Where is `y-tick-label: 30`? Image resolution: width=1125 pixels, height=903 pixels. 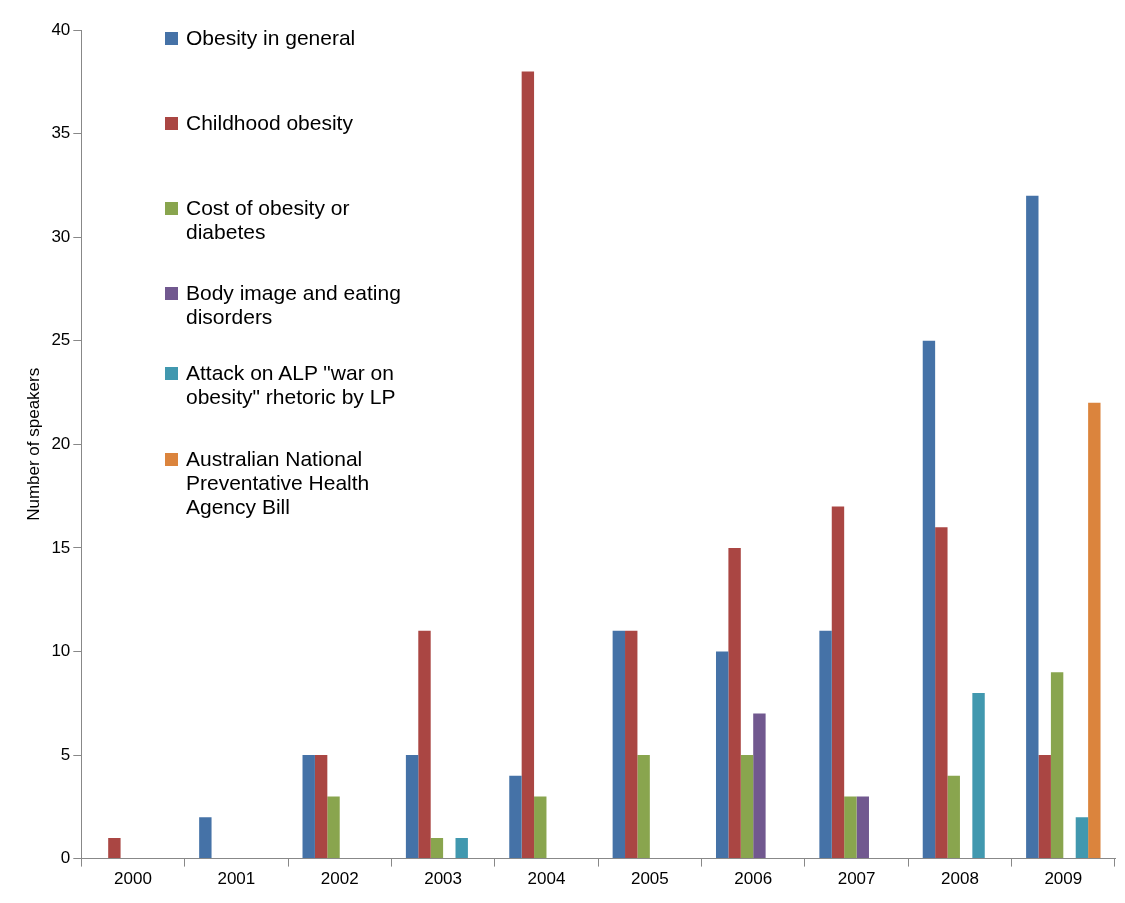
y-tick-label: 30 is located at coordinates (61, 236).